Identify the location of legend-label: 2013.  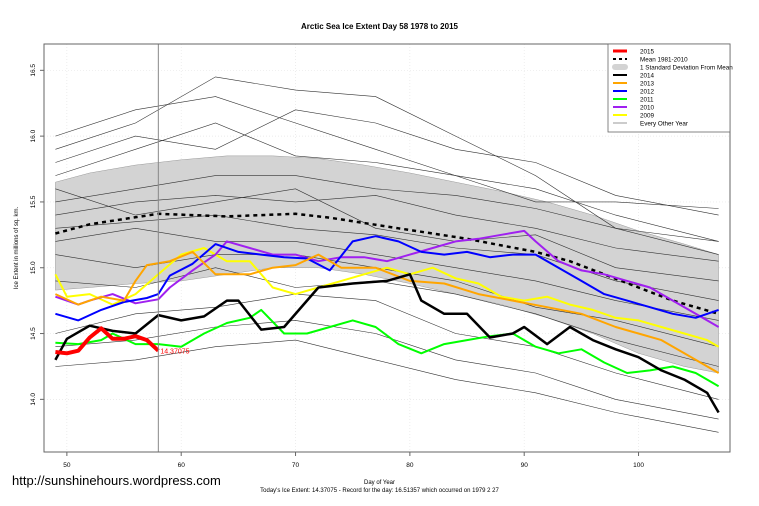
(647, 83).